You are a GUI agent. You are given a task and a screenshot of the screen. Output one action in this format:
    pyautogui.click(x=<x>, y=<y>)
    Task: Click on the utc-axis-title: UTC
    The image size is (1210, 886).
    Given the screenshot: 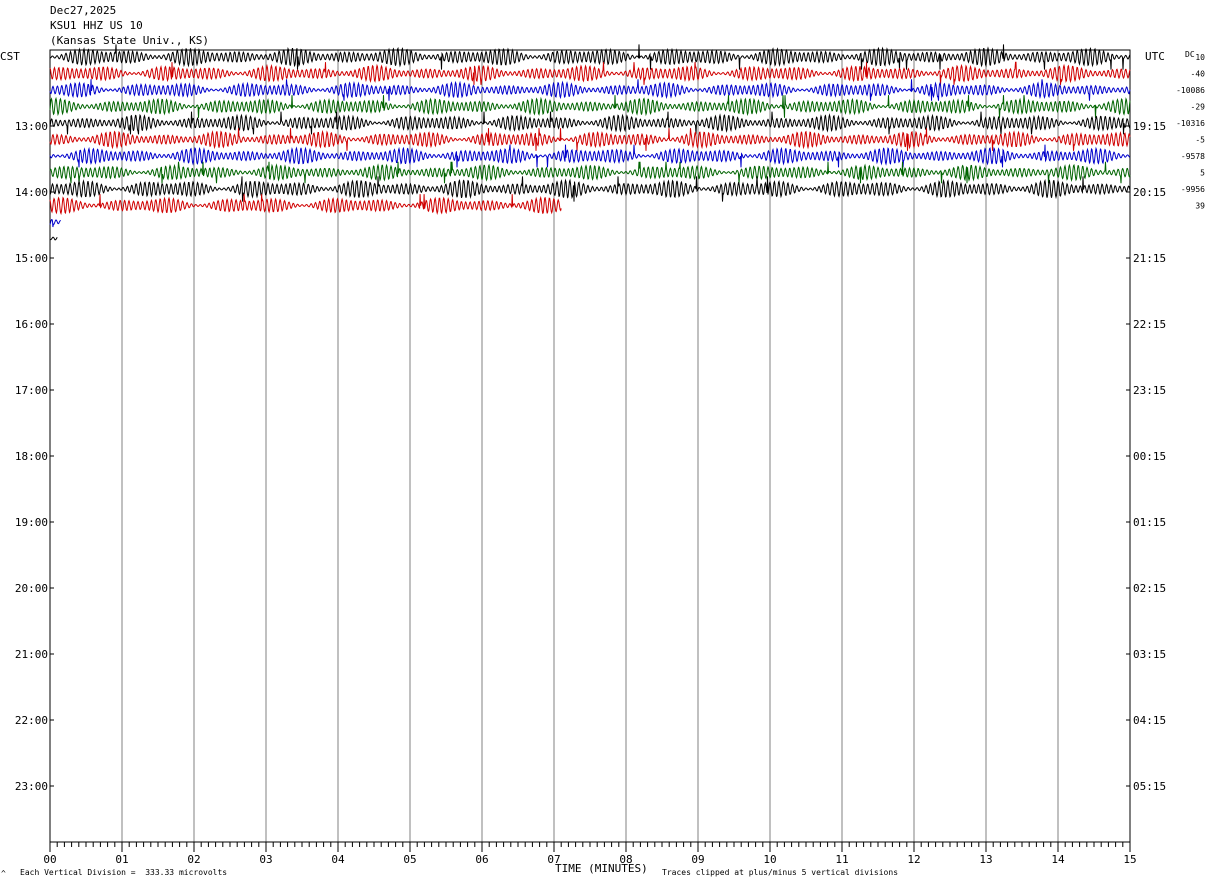 What is the action you would take?
    pyautogui.click(x=1155, y=56)
    